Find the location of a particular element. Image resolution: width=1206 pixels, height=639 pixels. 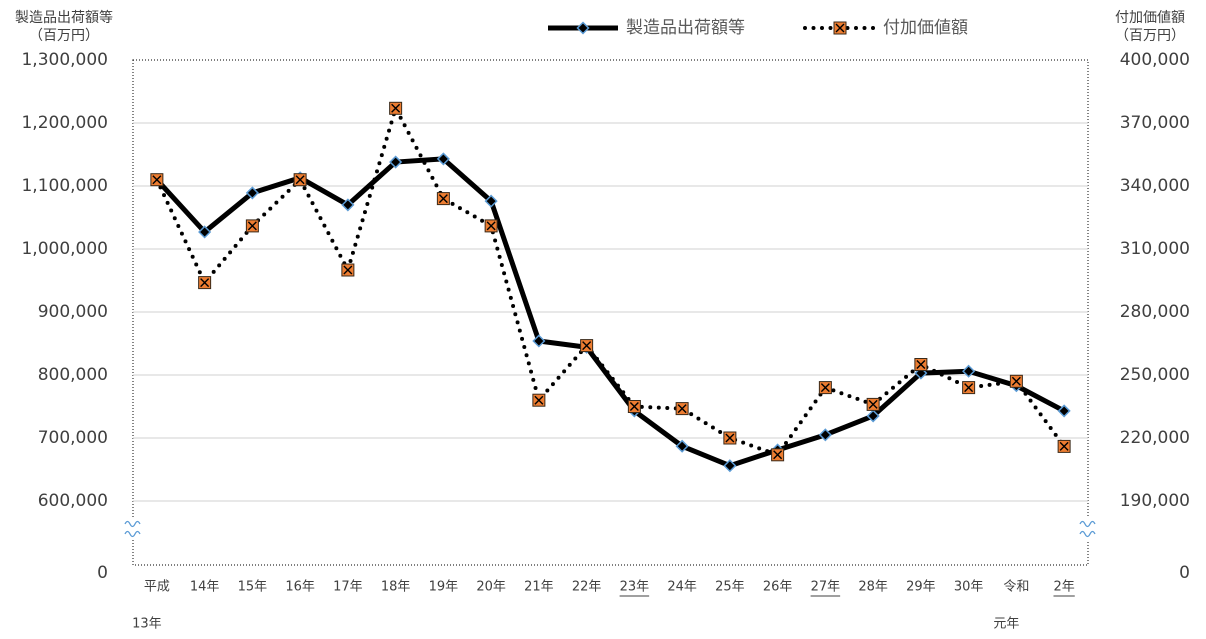

y-axis-title: （百万円） is located at coordinates (64, 36).